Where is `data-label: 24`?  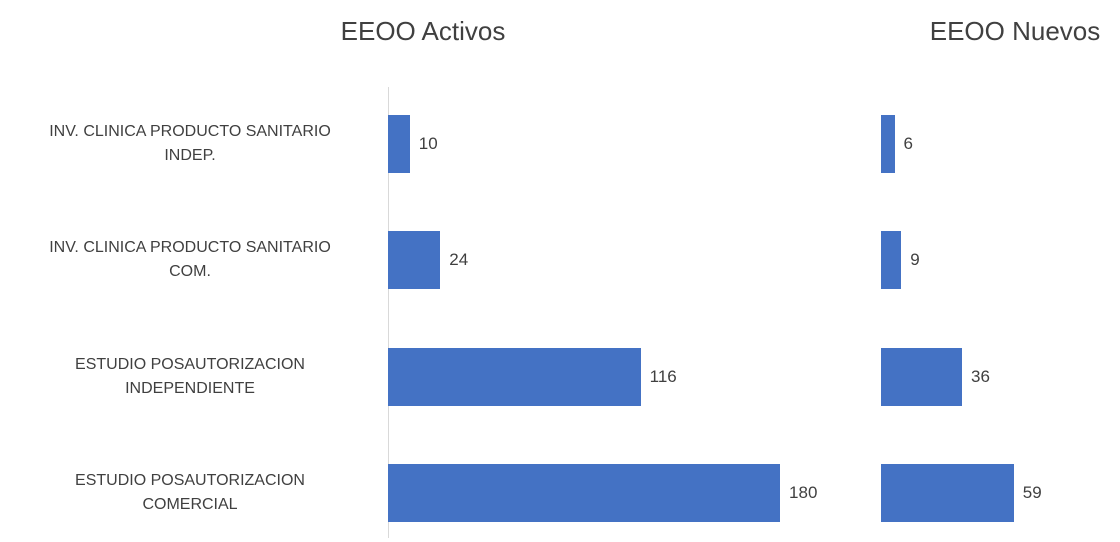 data-label: 24 is located at coordinates (459, 260).